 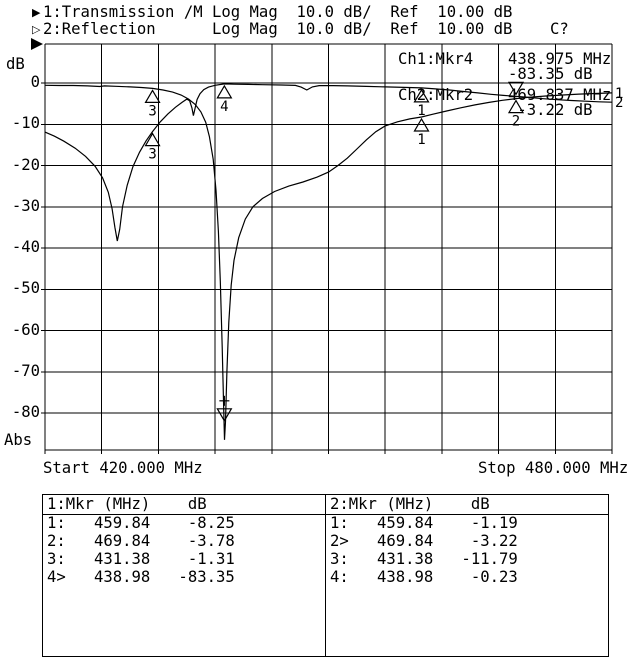 I want to click on start-frequency-label: Start 420.000 MHz, so click(x=123, y=468).